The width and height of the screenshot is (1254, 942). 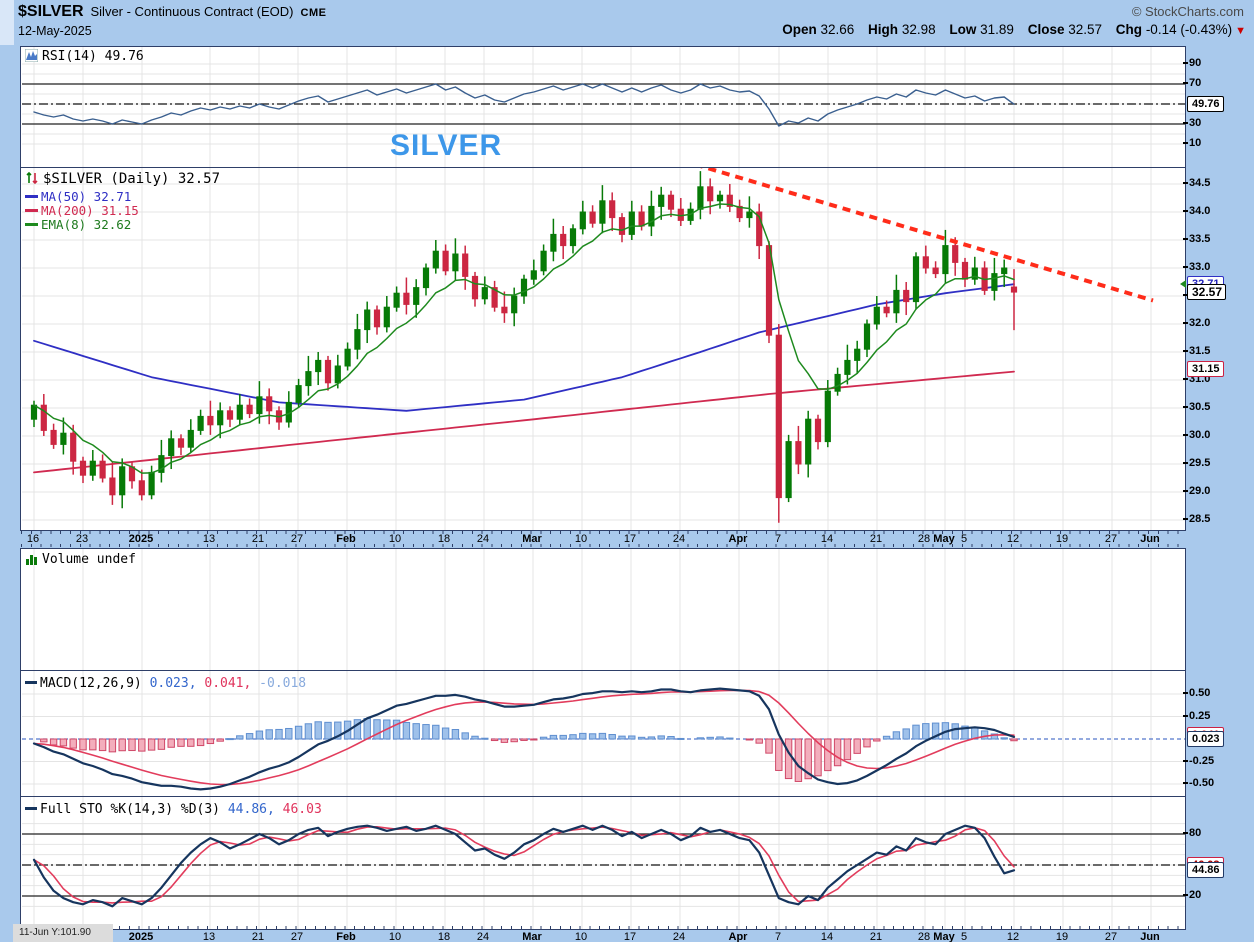 I want to click on left-margin-strip, so click(x=7, y=22).